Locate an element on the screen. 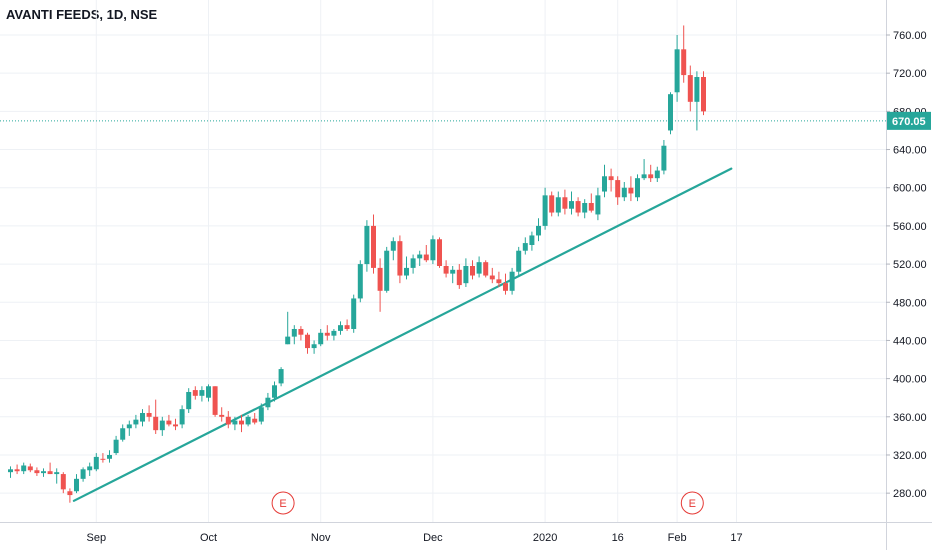 This screenshot has height=550, width=932. time-tick-label: 2020 is located at coordinates (545, 538).